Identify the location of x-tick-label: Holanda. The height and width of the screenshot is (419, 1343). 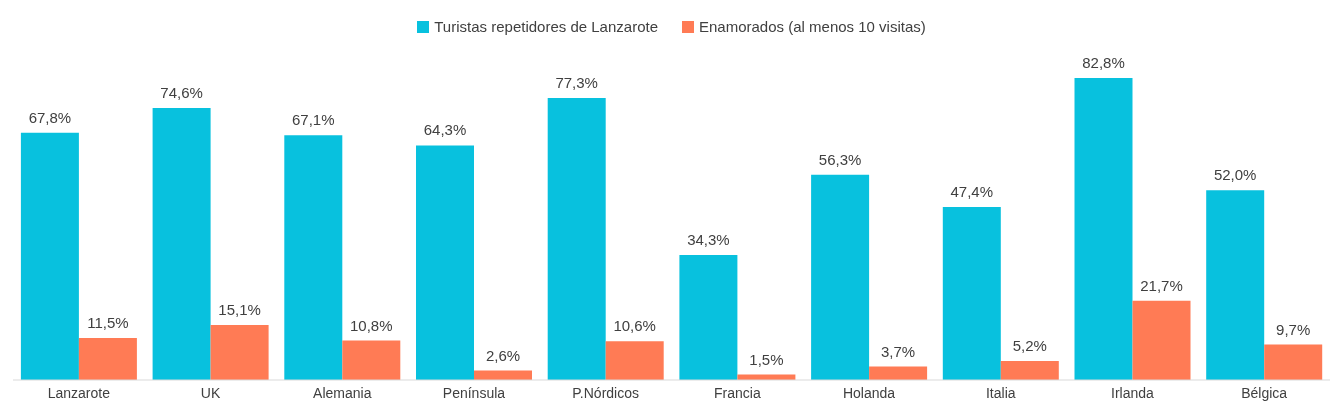
(869, 392).